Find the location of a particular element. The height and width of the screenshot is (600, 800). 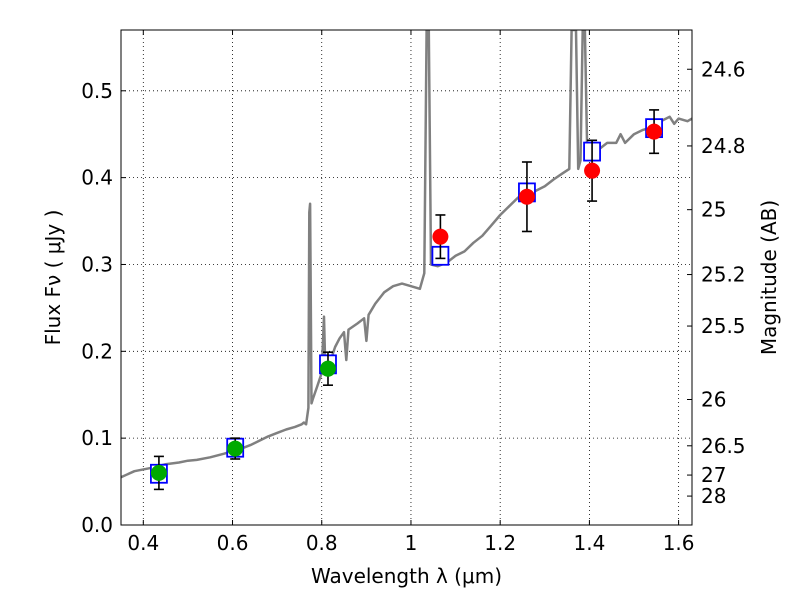

x-tick-label: 1 is located at coordinates (411, 543).